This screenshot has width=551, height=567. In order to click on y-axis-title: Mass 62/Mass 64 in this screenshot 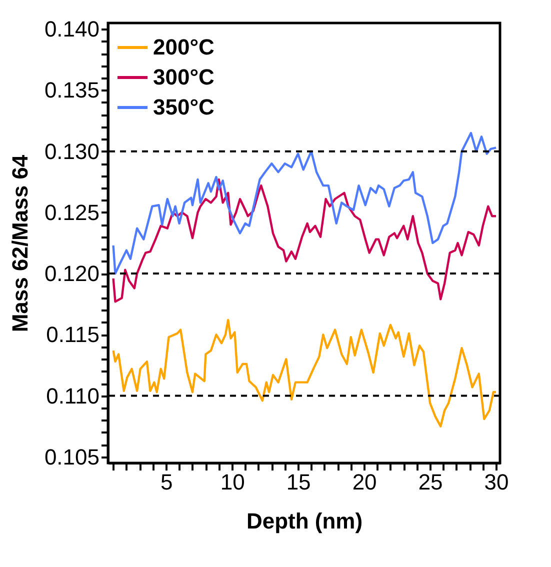, I will do `click(19, 243)`.